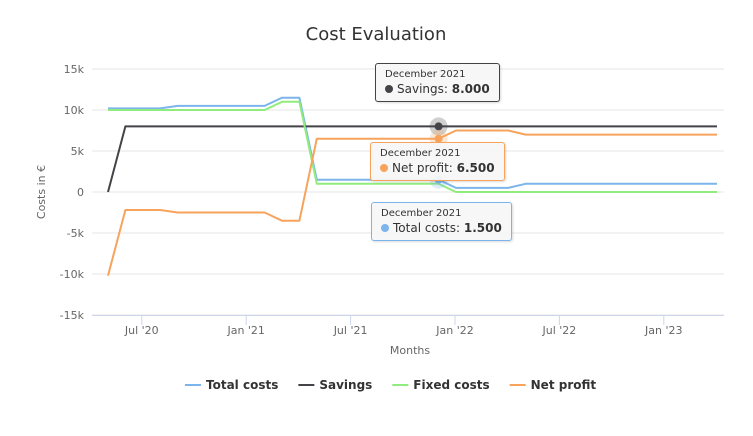  What do you see at coordinates (74, 110) in the screenshot?
I see `y-tick-label: 10k` at bounding box center [74, 110].